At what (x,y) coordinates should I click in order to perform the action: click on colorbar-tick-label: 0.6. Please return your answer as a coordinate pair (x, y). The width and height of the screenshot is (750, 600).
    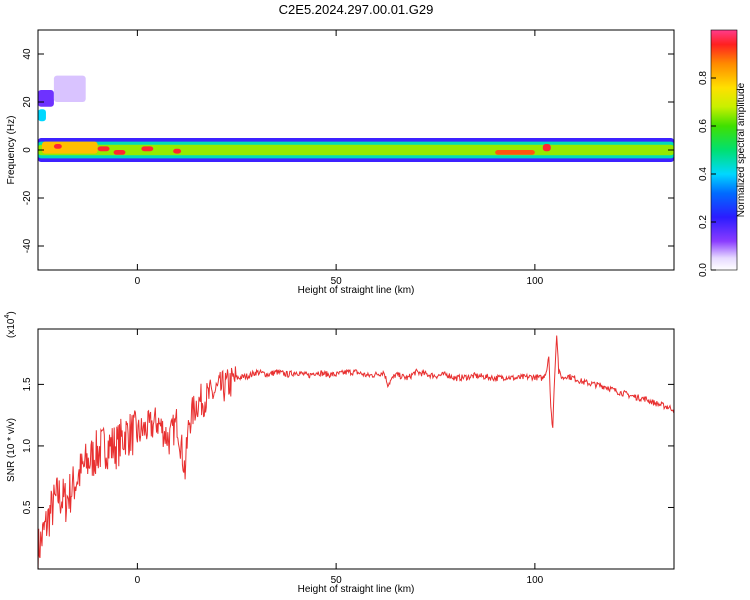
    Looking at the image, I should click on (703, 126).